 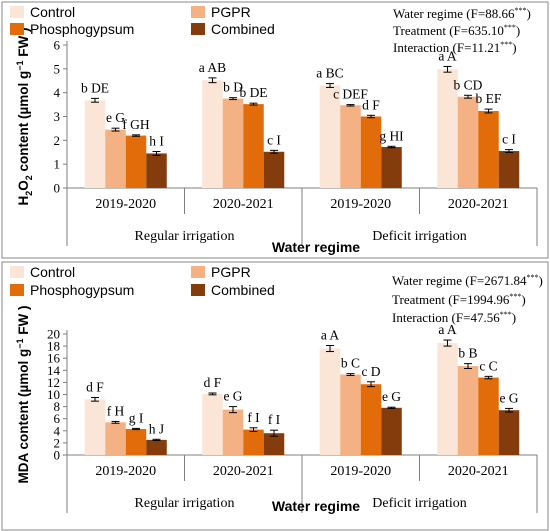 I want to click on data-label: c DEF, so click(x=350, y=94).